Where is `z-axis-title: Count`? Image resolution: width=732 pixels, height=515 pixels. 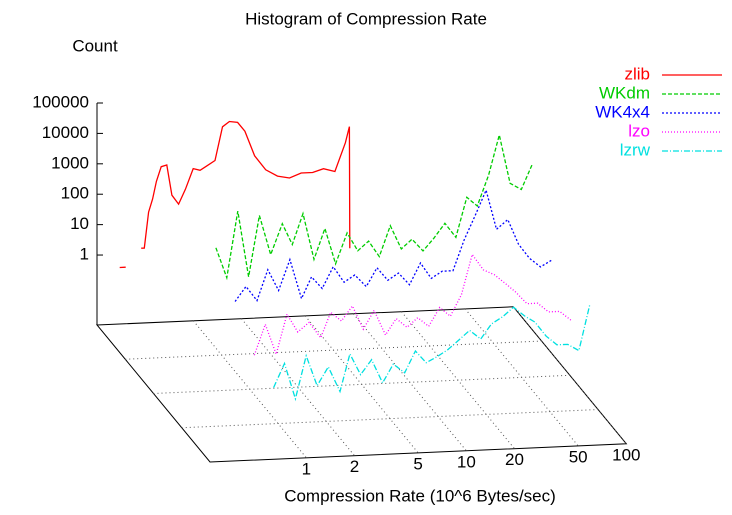
z-axis-title: Count is located at coordinates (95, 45).